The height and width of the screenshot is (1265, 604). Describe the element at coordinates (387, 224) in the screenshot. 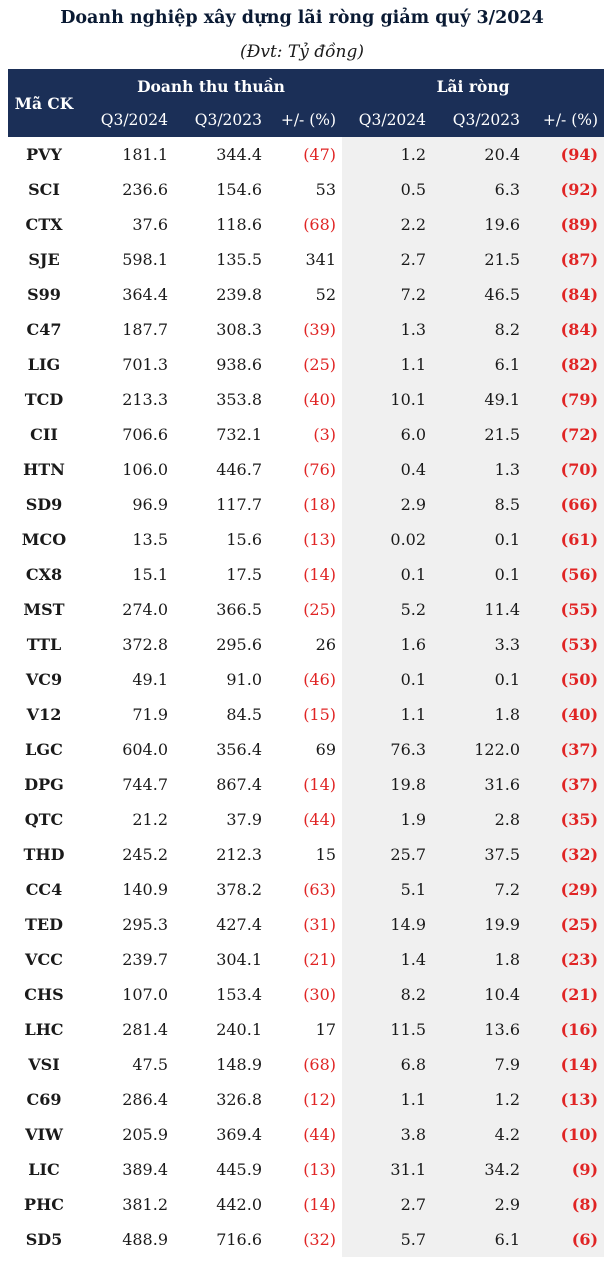

I see `cell-profit-q3-2024: 2.2` at that location.